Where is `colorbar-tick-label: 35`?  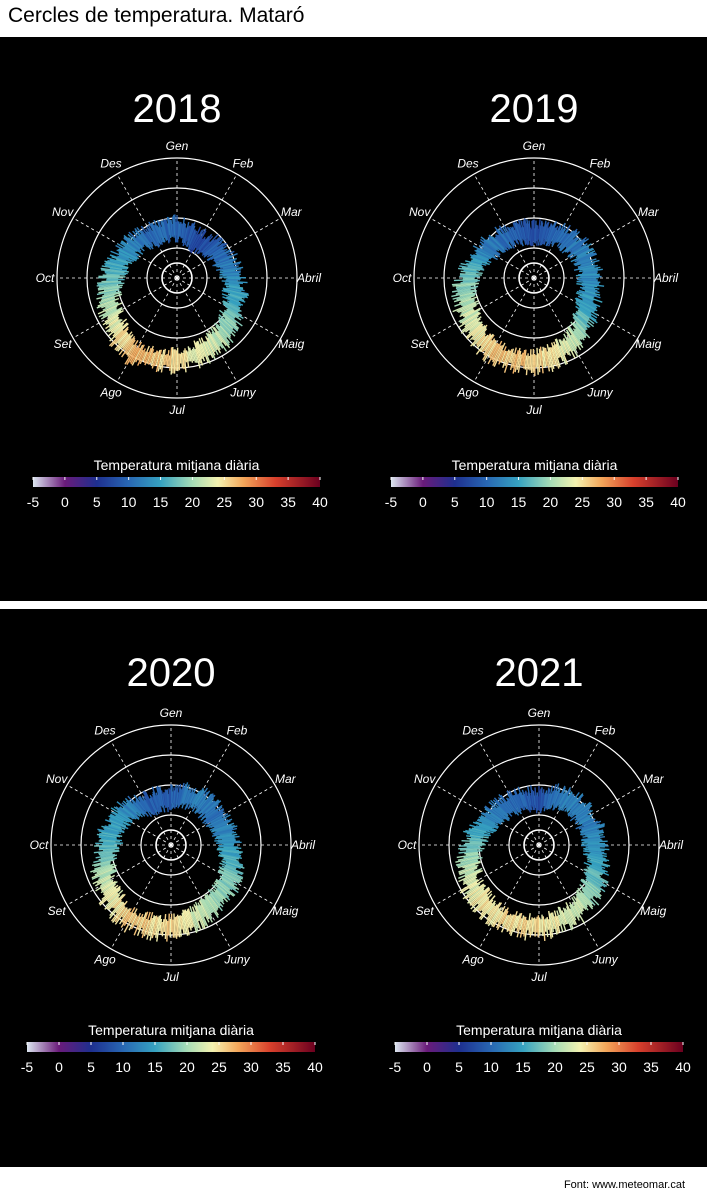 colorbar-tick-label: 35 is located at coordinates (283, 1067).